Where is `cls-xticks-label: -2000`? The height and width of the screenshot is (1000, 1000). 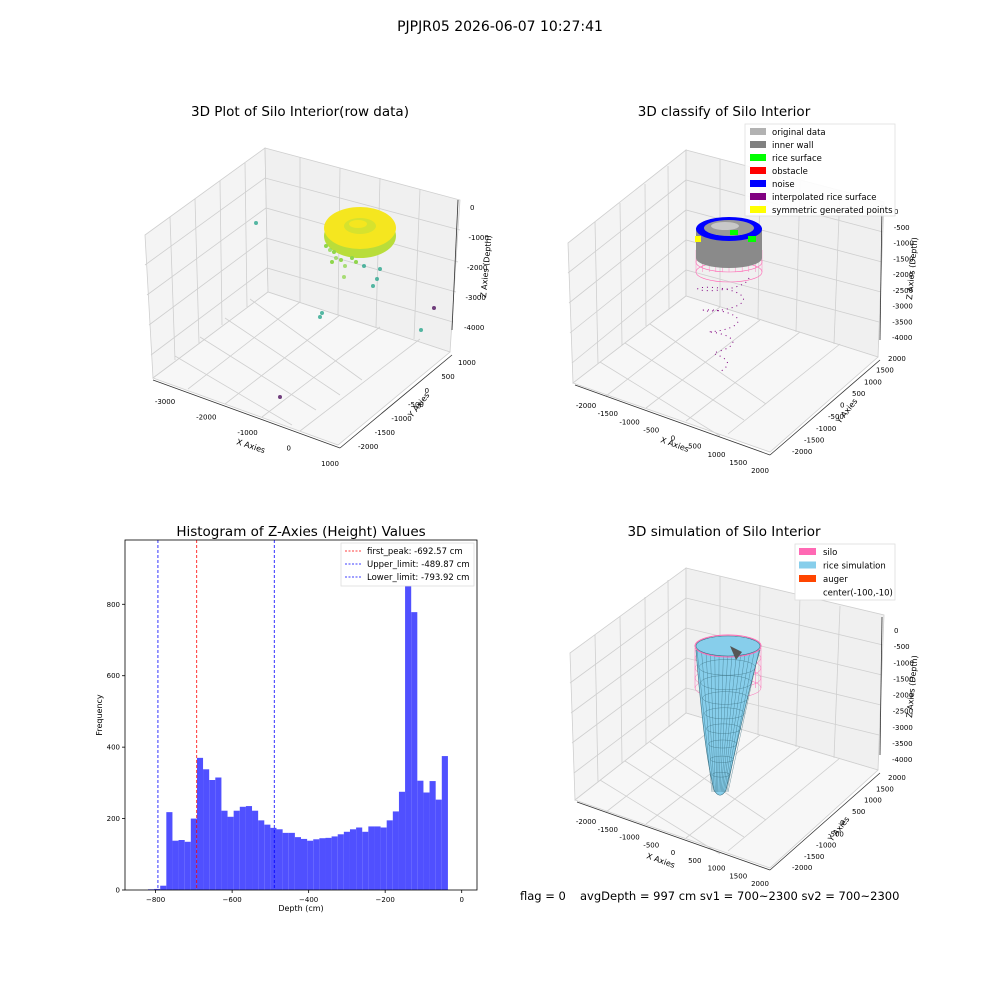 cls-xticks-label: -2000 is located at coordinates (586, 406).